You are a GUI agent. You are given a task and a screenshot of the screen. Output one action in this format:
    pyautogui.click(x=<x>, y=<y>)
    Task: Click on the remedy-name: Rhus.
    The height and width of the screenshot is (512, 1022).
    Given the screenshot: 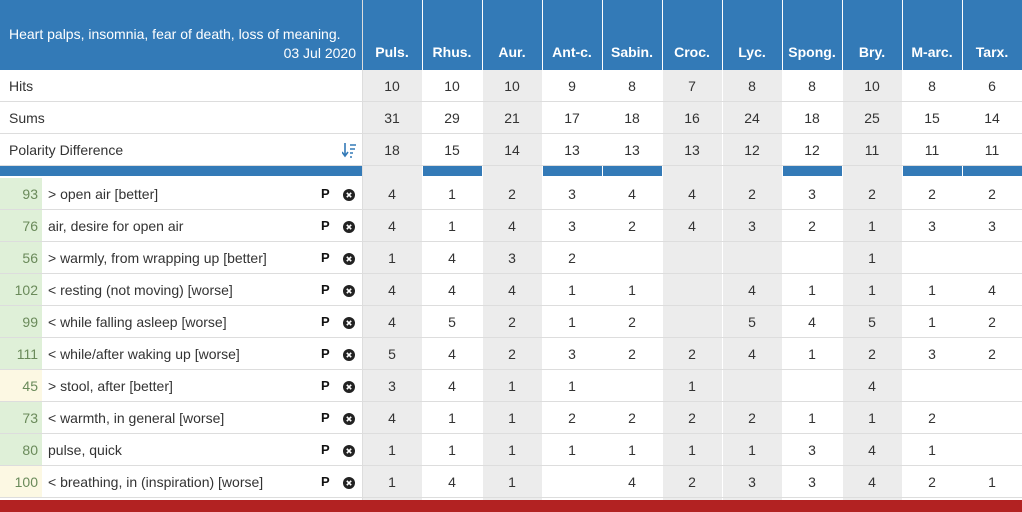 What is the action you would take?
    pyautogui.click(x=452, y=52)
    